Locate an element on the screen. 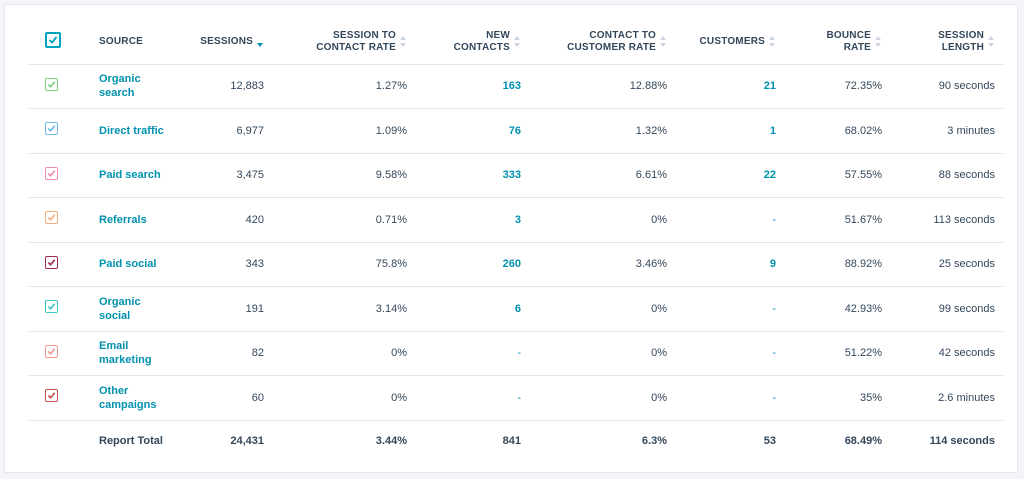  customers-link: 9 is located at coordinates (729, 264).